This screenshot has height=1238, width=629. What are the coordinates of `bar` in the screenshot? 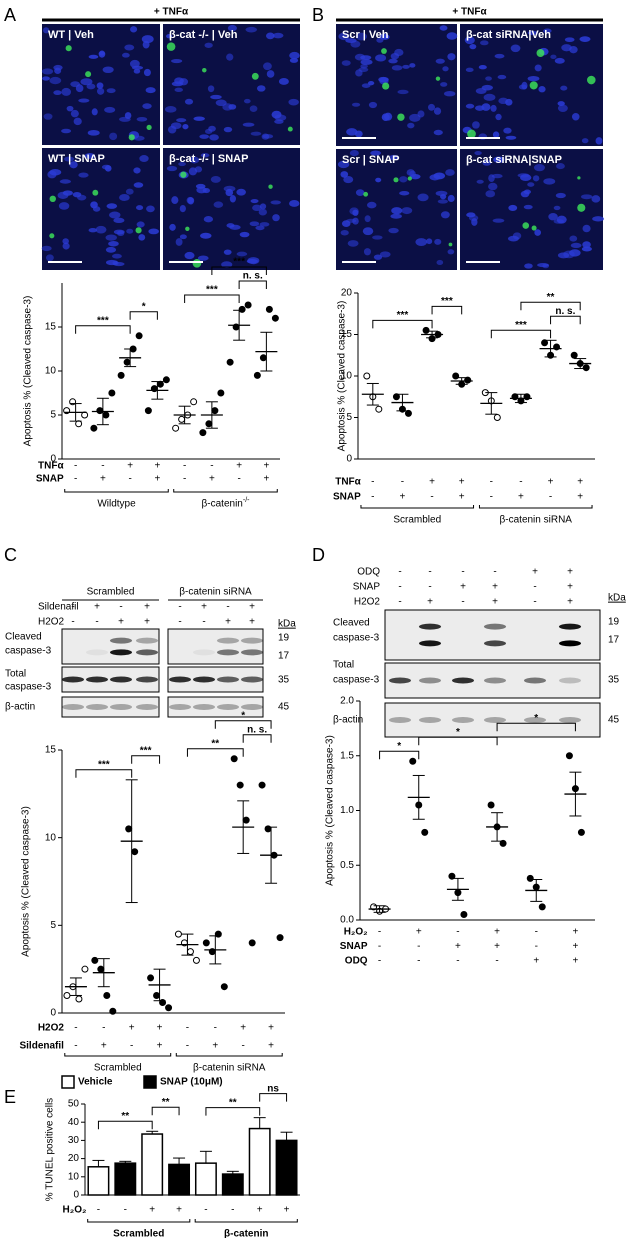 It's located at (98, 1181).